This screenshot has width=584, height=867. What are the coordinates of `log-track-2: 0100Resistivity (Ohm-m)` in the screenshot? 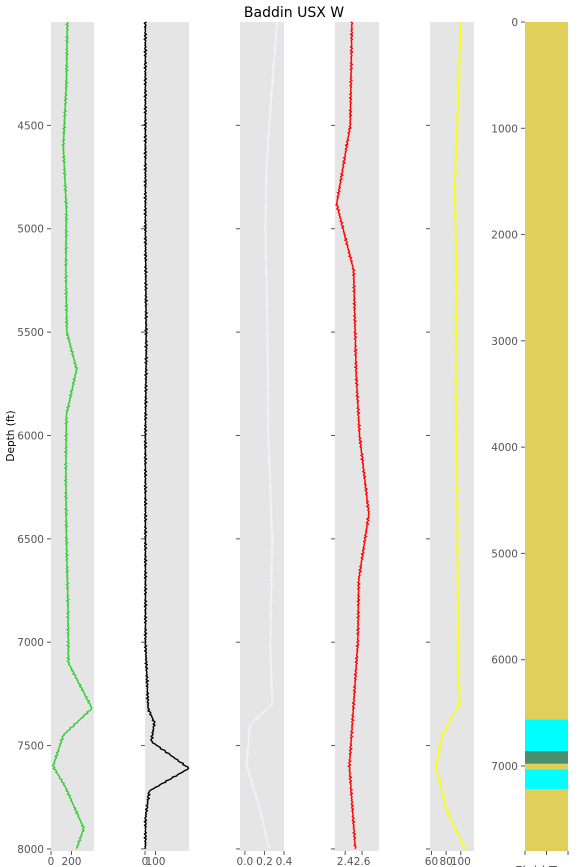 It's located at (165, 444).